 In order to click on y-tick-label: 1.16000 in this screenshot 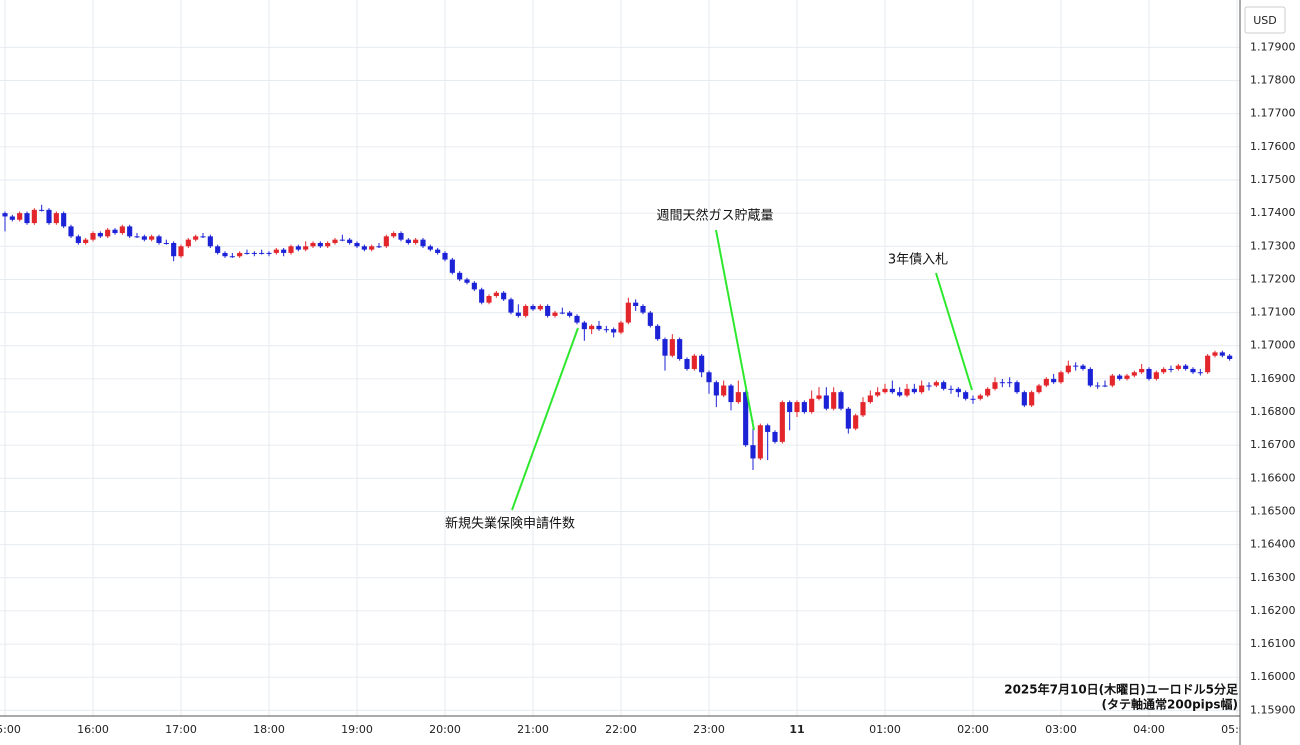, I will do `click(1273, 676)`.